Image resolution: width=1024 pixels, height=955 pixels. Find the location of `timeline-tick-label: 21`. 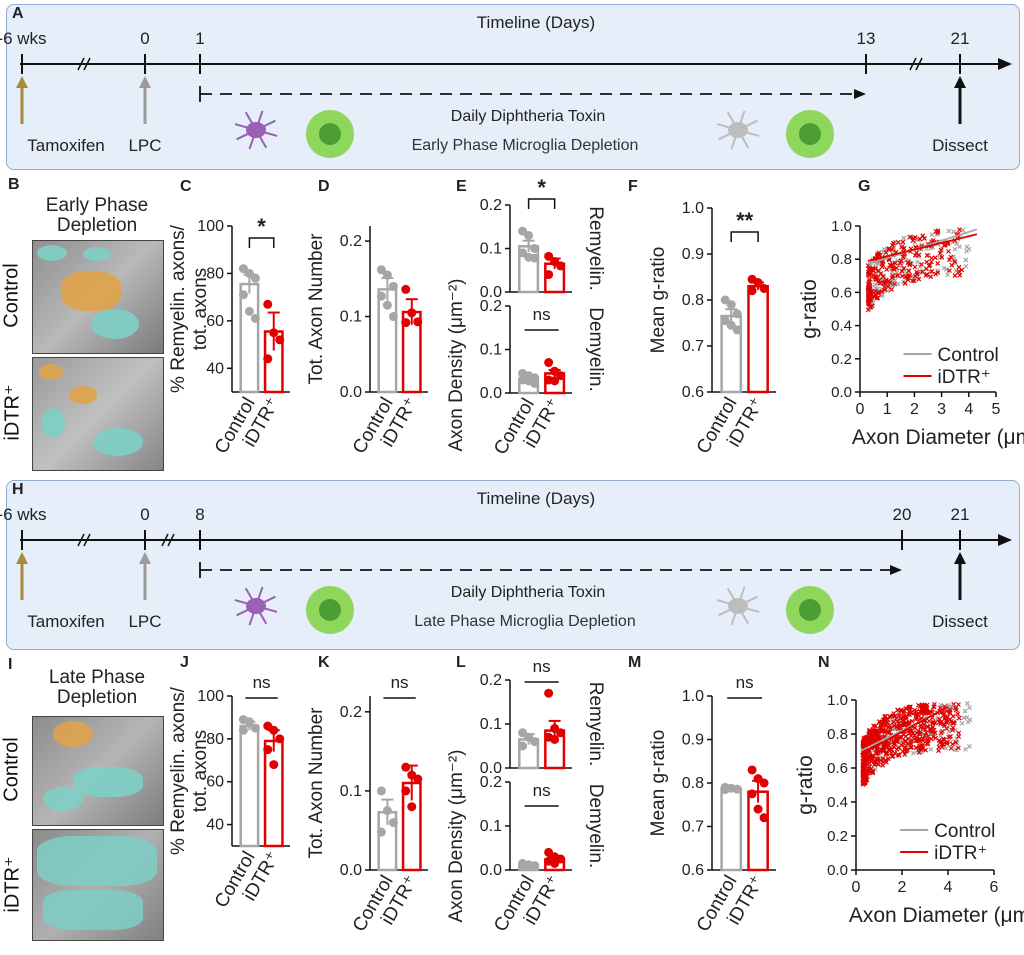

timeline-tick-label: 21 is located at coordinates (960, 38).